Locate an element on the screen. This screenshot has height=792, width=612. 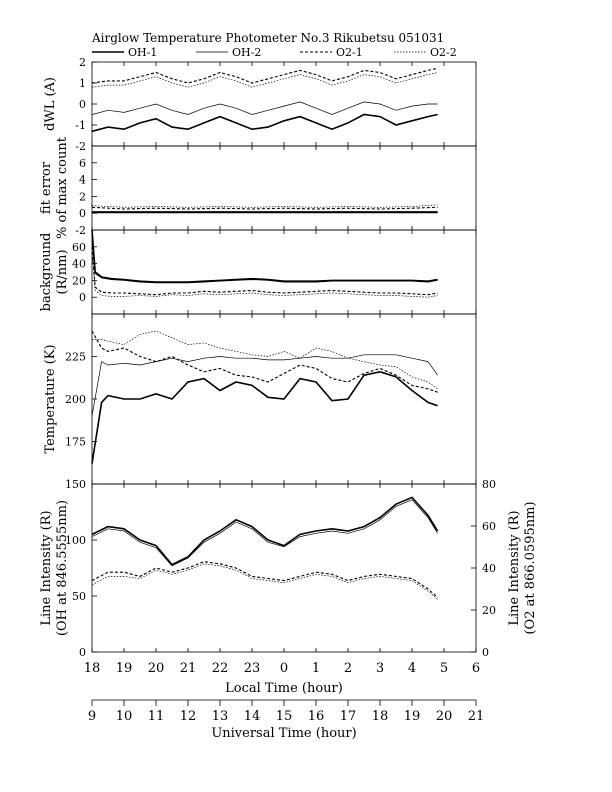
y-tick-label: 4 is located at coordinates (82, 180).